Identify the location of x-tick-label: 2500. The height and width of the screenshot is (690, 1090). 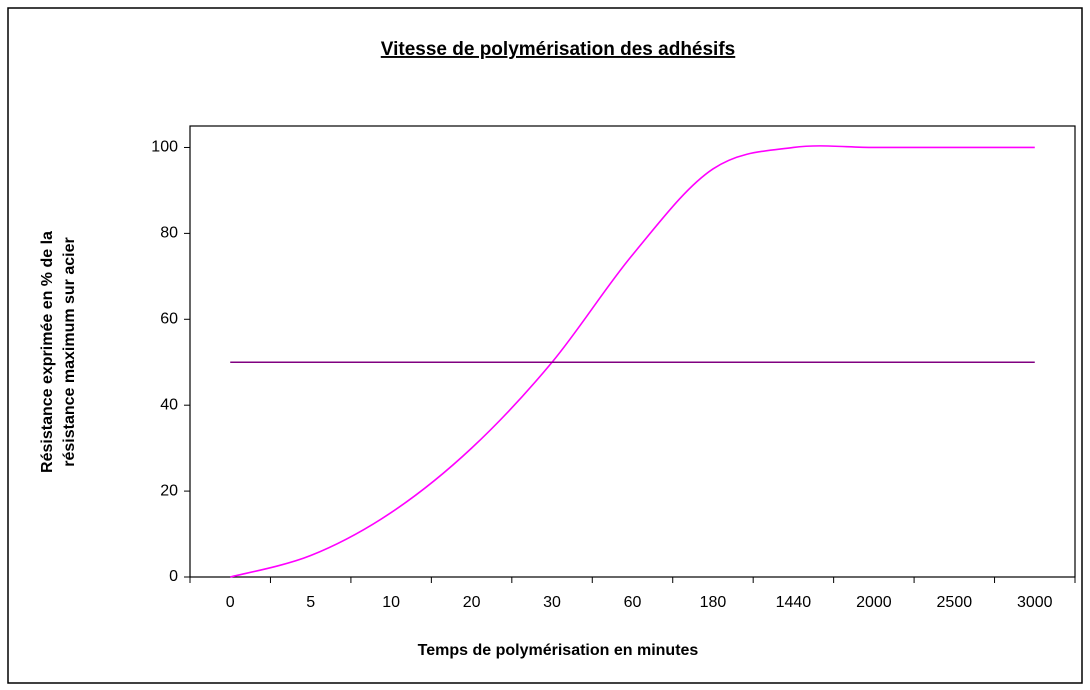
(955, 602).